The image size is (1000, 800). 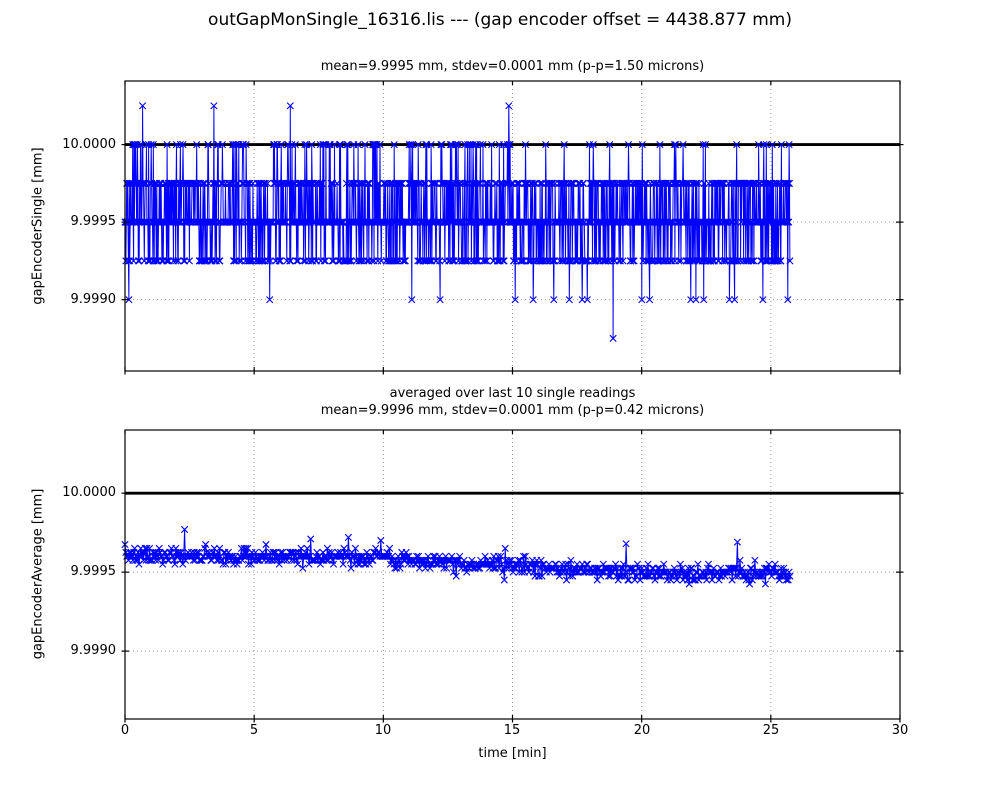 What do you see at coordinates (93, 571) in the screenshot?
I see `subplot2-ytick-9.9995: 9.9995` at bounding box center [93, 571].